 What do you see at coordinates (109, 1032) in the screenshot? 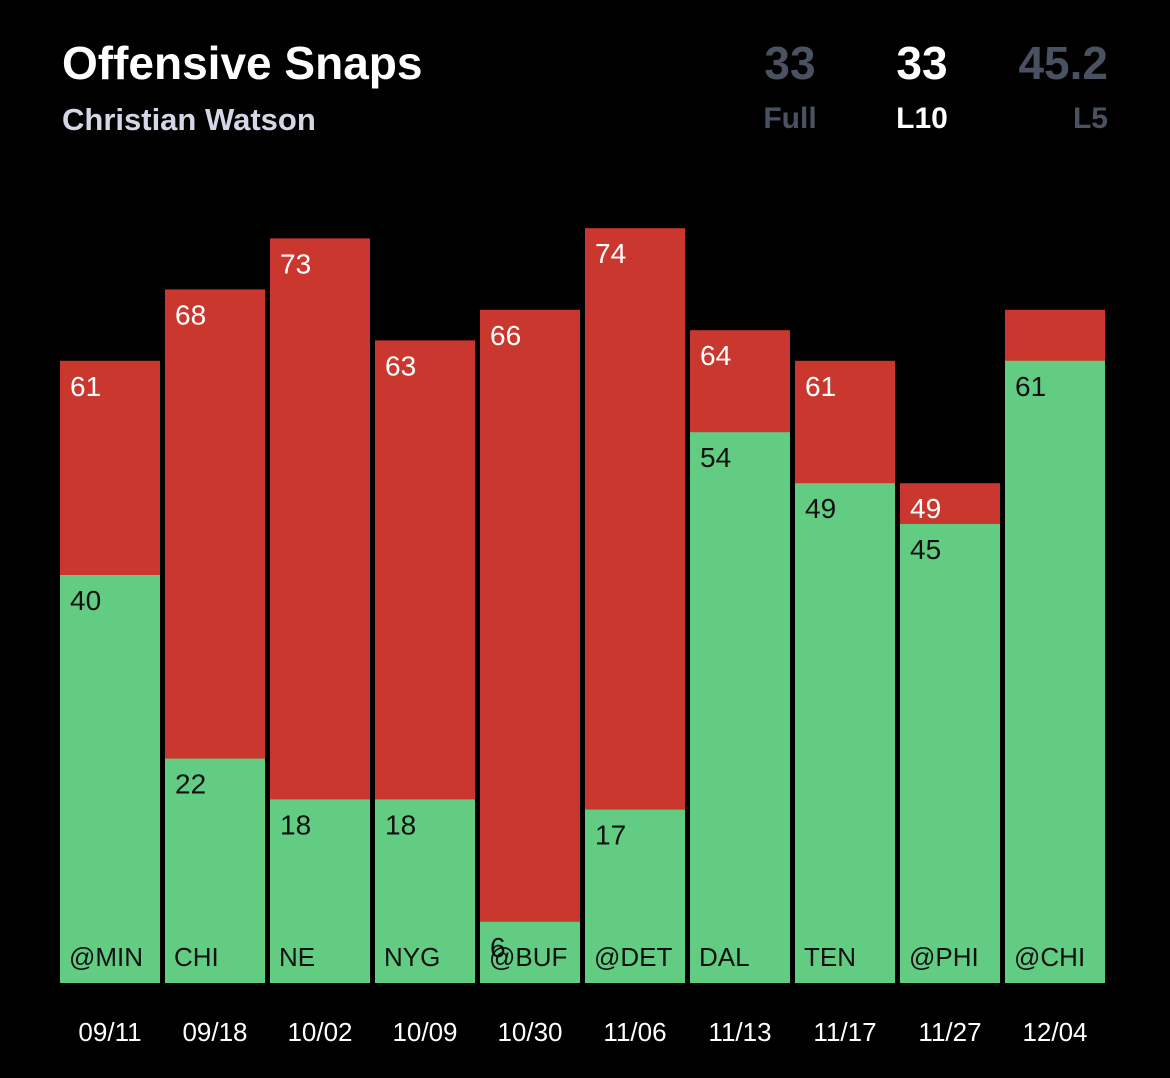
I see `date-tick-label: 09/11` at bounding box center [109, 1032].